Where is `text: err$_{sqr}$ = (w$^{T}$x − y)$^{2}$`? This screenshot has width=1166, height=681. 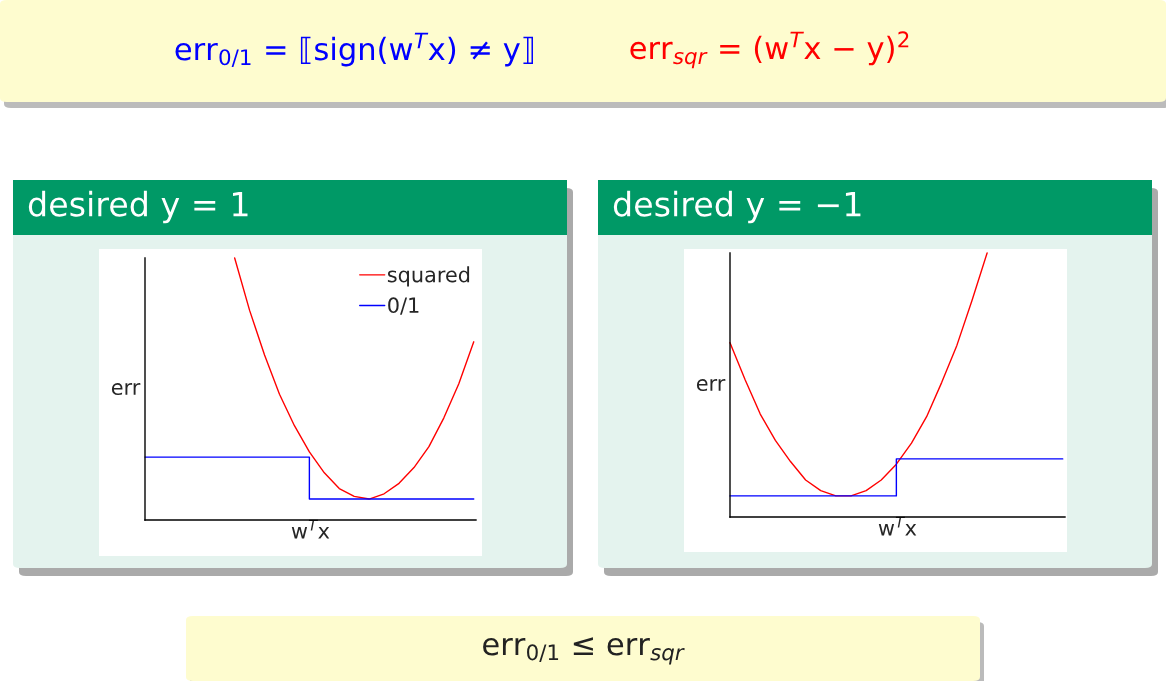
text: err$_{sqr}$ = (w$^{T}$x − y)$^{2}$ is located at coordinates (769, 50).